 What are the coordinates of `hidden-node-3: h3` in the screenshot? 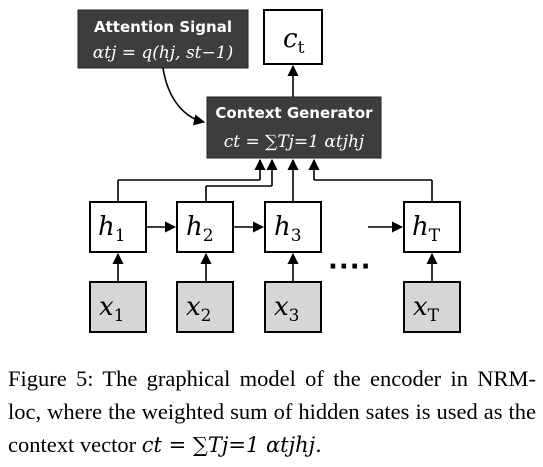 It's located at (293, 227).